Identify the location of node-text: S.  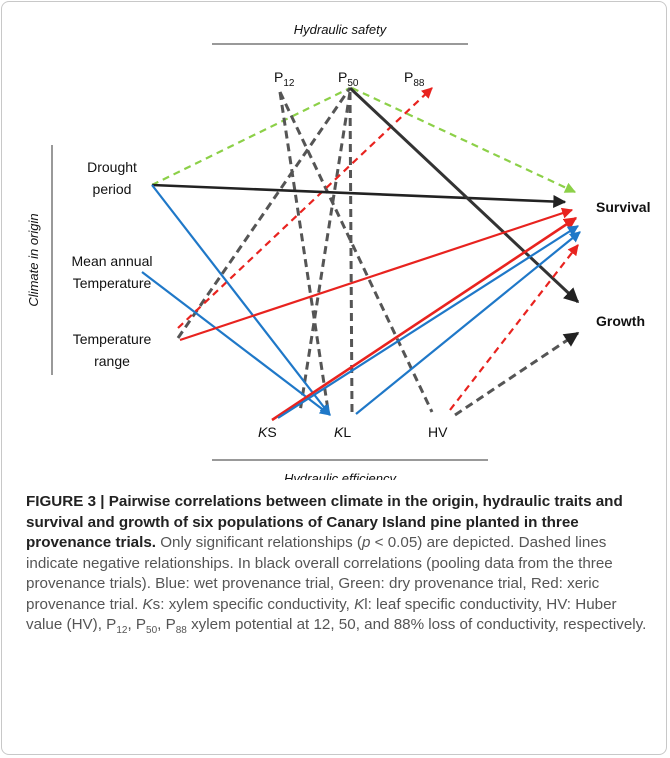
(271, 432).